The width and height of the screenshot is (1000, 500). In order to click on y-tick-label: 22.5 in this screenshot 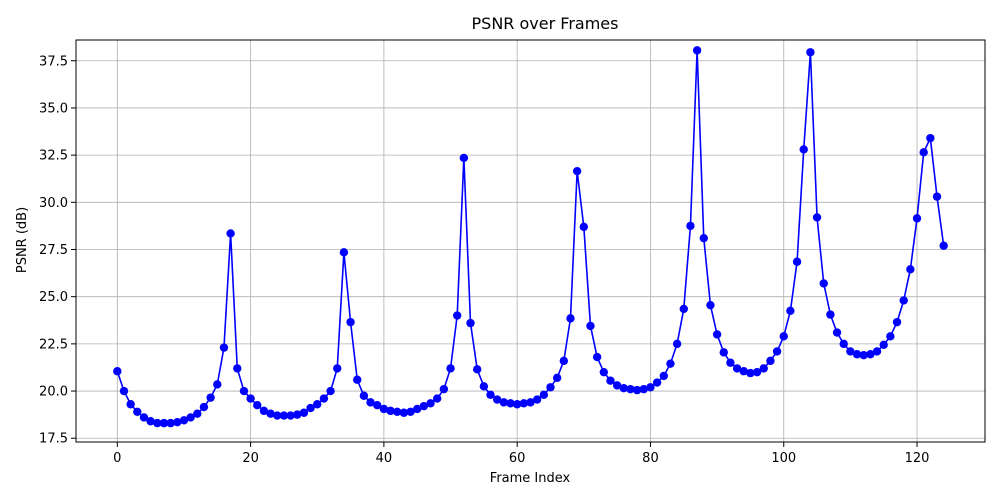, I will do `click(53, 344)`.